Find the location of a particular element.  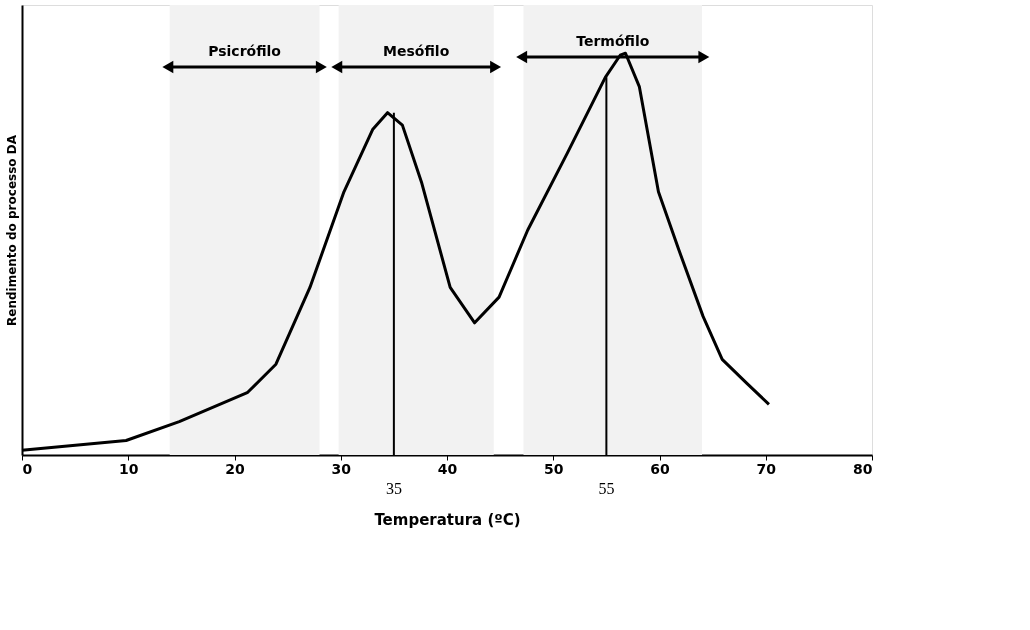

x-tick-label: 60 is located at coordinates (660, 468).